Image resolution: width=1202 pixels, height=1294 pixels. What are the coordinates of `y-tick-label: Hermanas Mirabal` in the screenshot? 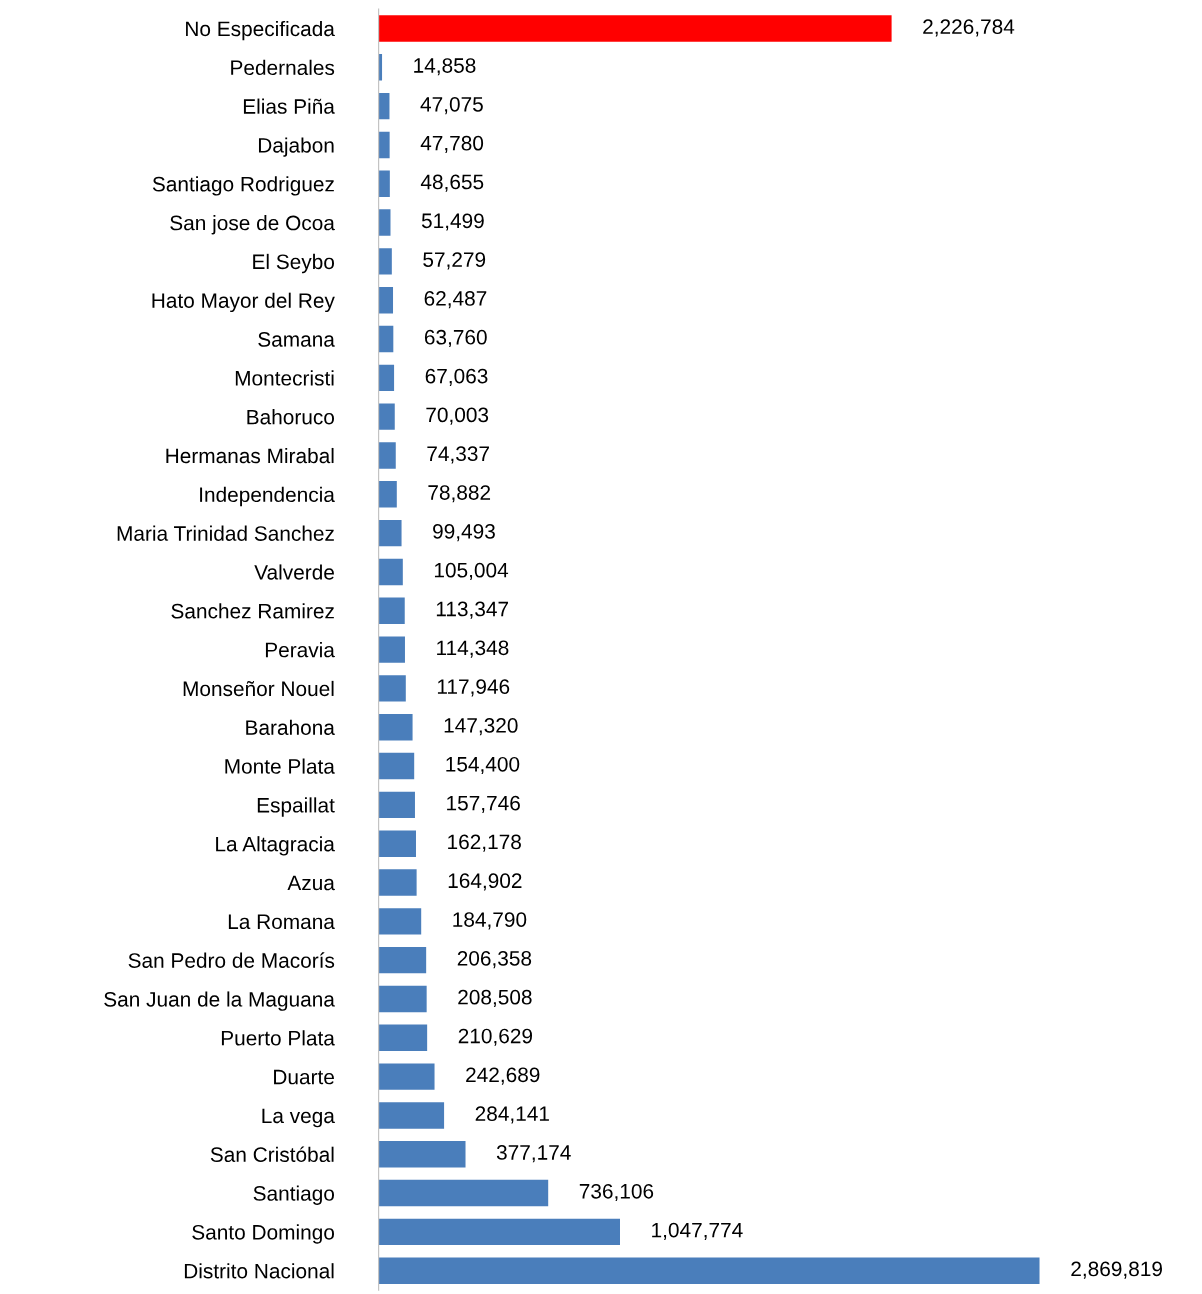 It's located at (250, 455).